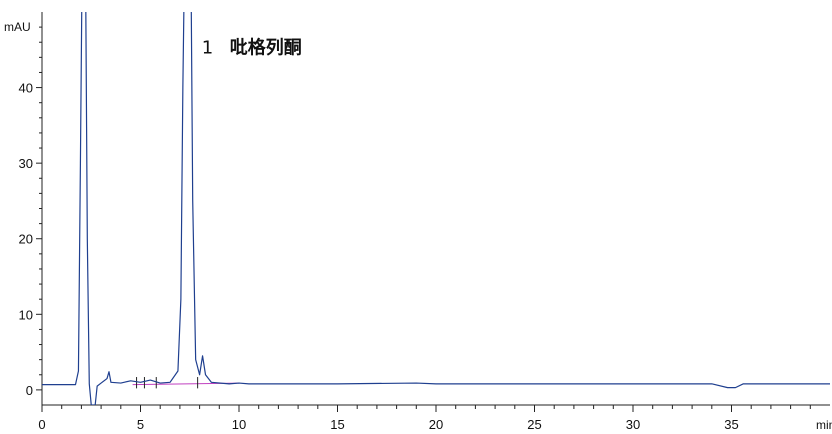 This screenshot has width=832, height=434. I want to click on x-tick-label: 25, so click(534, 424).